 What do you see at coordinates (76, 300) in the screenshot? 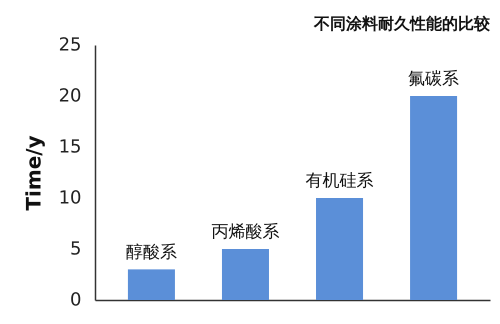
I see `y-tick-label: 0` at bounding box center [76, 300].